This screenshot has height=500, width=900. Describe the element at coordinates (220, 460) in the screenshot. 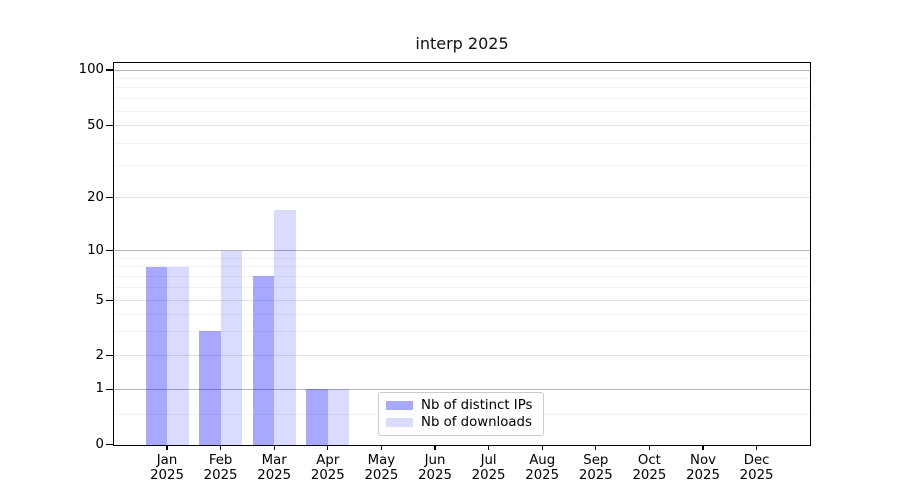

I see `x-tick-month: Feb` at that location.